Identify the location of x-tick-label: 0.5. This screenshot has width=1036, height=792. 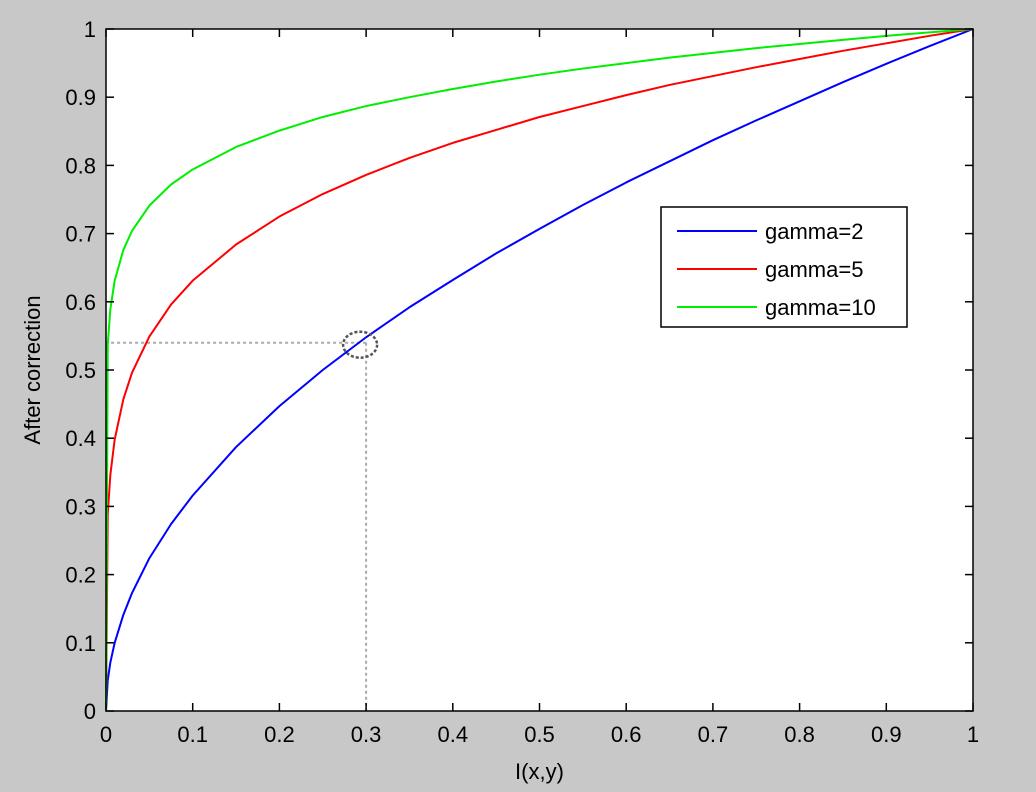
(539, 734).